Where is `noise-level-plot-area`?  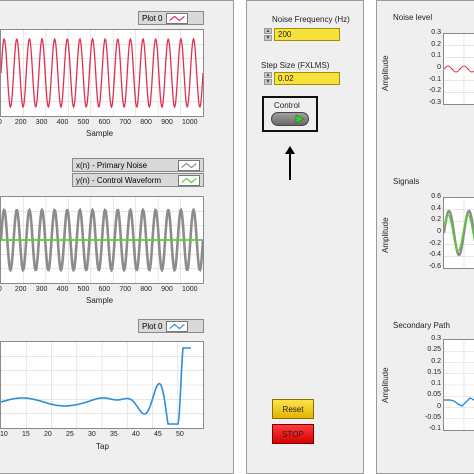 noise-level-plot-area is located at coordinates (458, 69).